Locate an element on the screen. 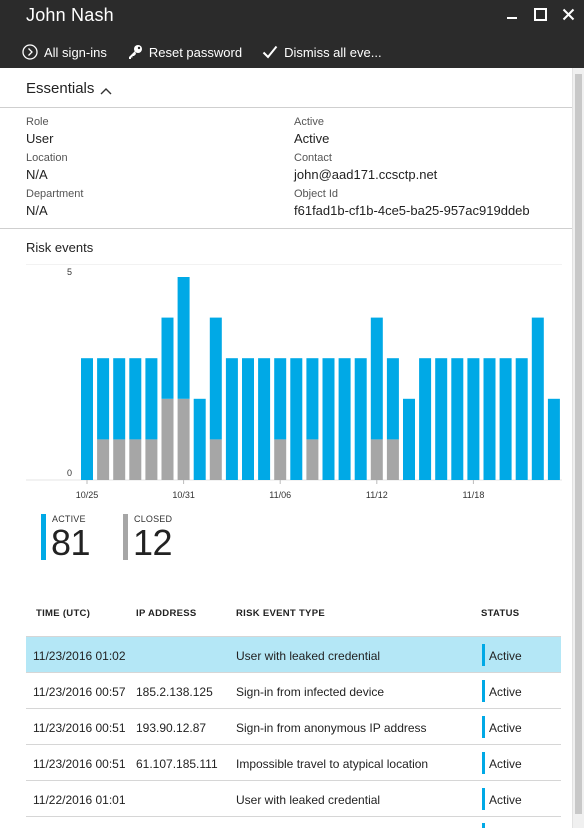 The image size is (584, 828). contact-label: Contact is located at coordinates (313, 158).